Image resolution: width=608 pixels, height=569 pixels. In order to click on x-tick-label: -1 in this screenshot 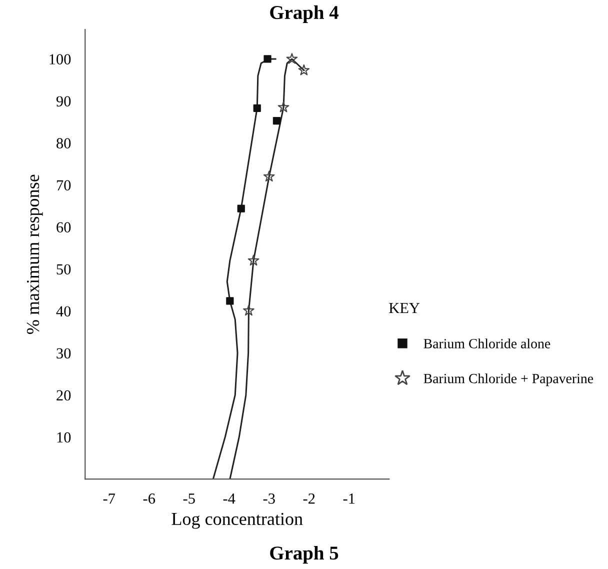, I will do `click(349, 499)`.